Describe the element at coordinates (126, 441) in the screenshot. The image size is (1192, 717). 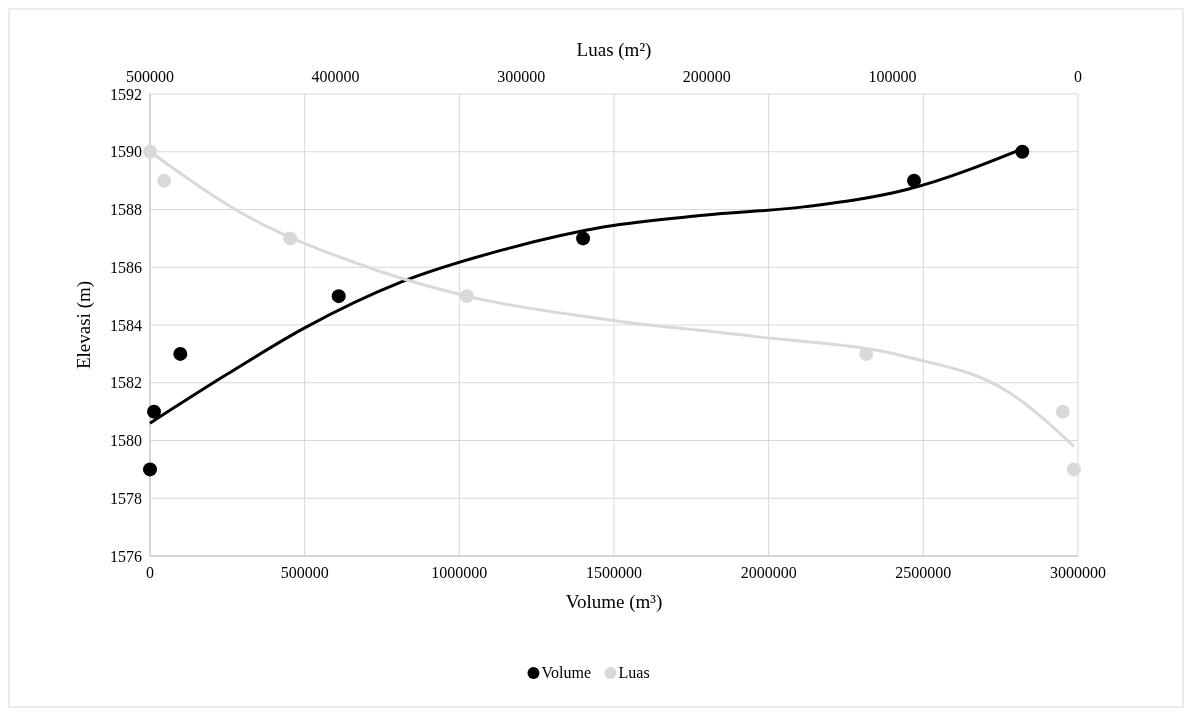
I see `y-tick-label: 1580` at that location.